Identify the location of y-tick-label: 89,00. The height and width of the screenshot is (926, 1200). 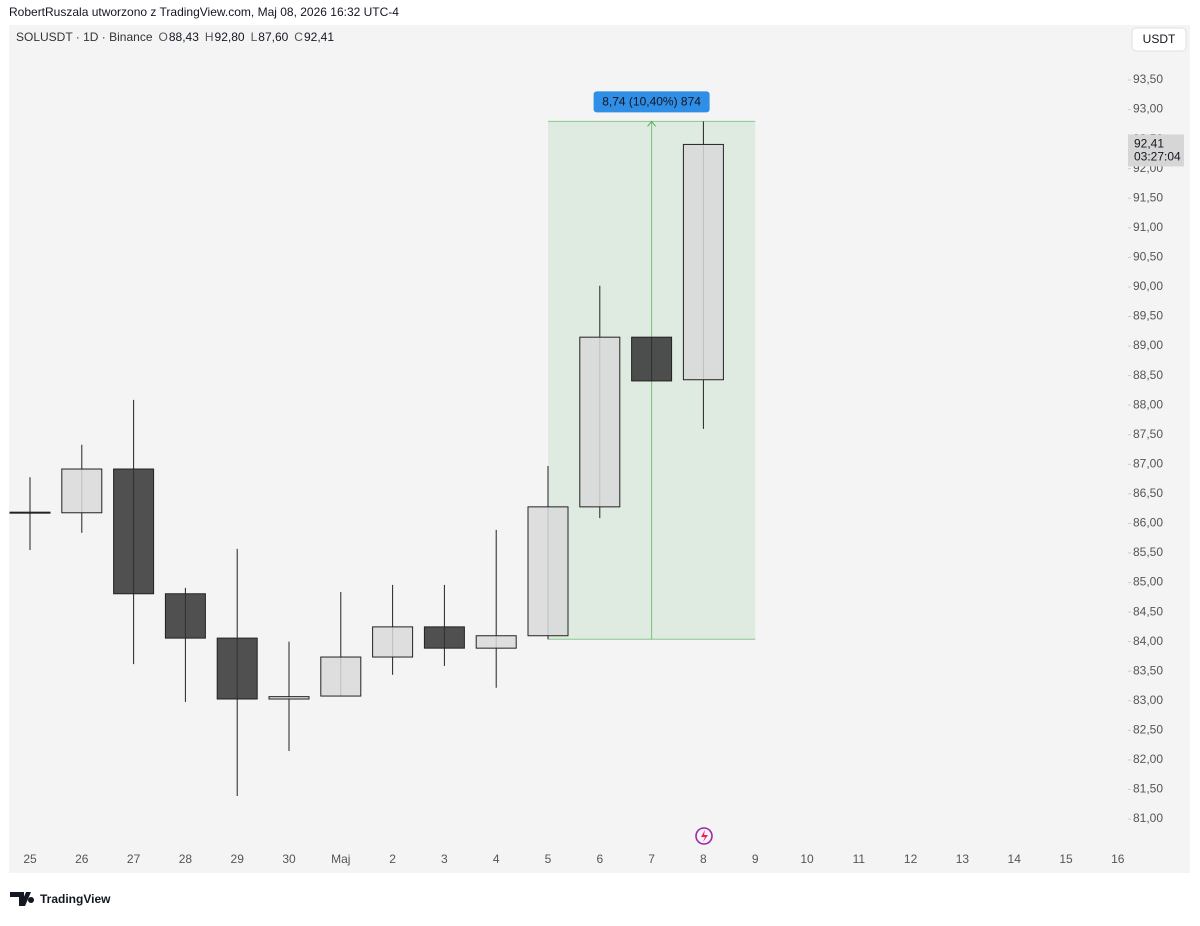
(1148, 345).